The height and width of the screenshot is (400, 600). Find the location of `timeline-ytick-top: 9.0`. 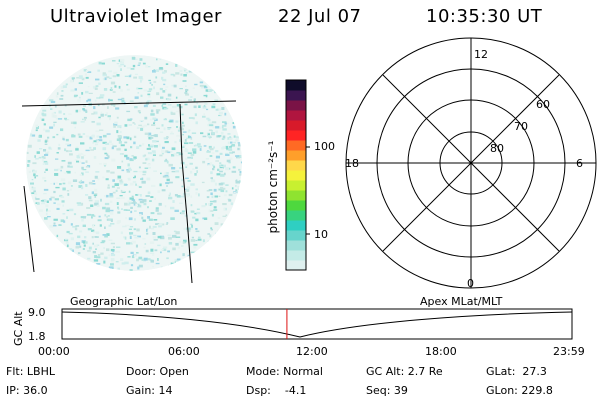

timeline-ytick-top: 9.0 is located at coordinates (37, 312).